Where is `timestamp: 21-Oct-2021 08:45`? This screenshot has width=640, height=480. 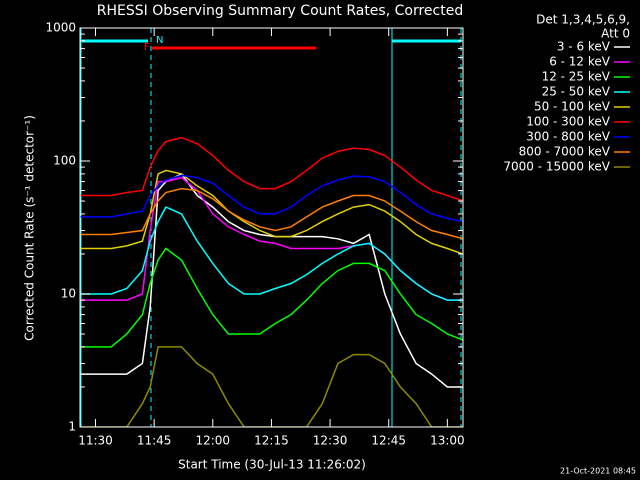 timestamp: 21-Oct-2021 08:45 is located at coordinates (598, 471).